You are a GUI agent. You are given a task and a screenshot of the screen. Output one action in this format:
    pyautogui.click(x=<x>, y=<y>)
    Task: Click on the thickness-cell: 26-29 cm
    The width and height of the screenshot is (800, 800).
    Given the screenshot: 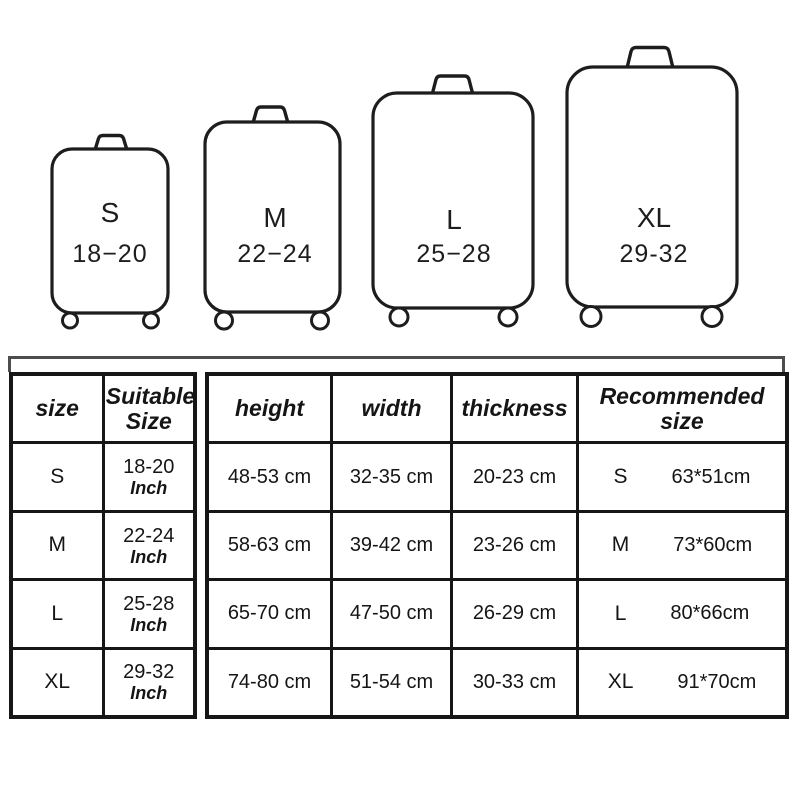 What is the action you would take?
    pyautogui.click(x=514, y=614)
    